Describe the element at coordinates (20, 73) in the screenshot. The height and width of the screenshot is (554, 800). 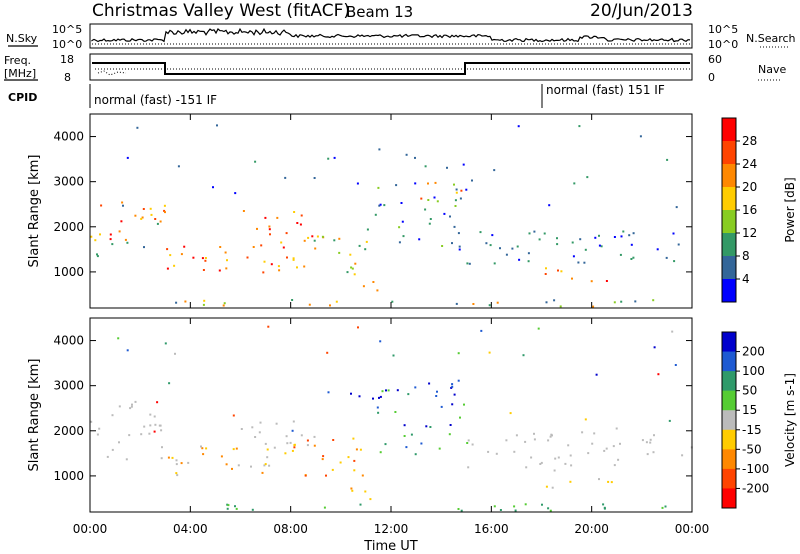
I see `freq-label-line2: [MHz]` at that location.